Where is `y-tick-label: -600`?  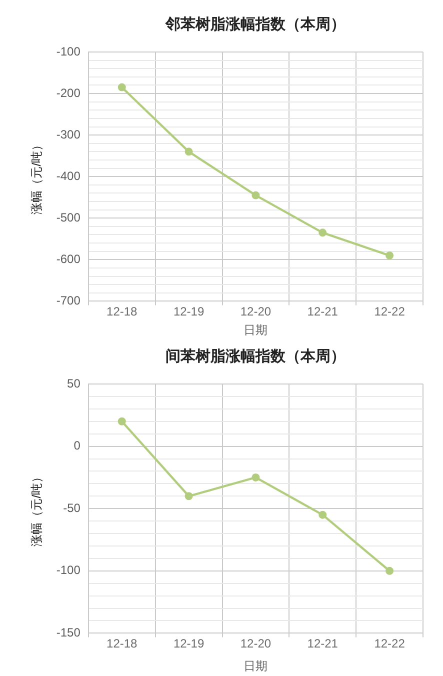
y-tick-label: -600 is located at coordinates (68, 259).